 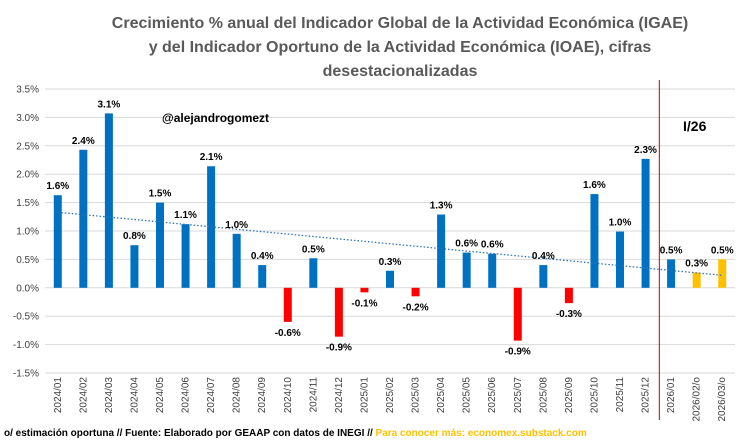 I want to click on x-tick-label: 2025/06, so click(x=492, y=395).